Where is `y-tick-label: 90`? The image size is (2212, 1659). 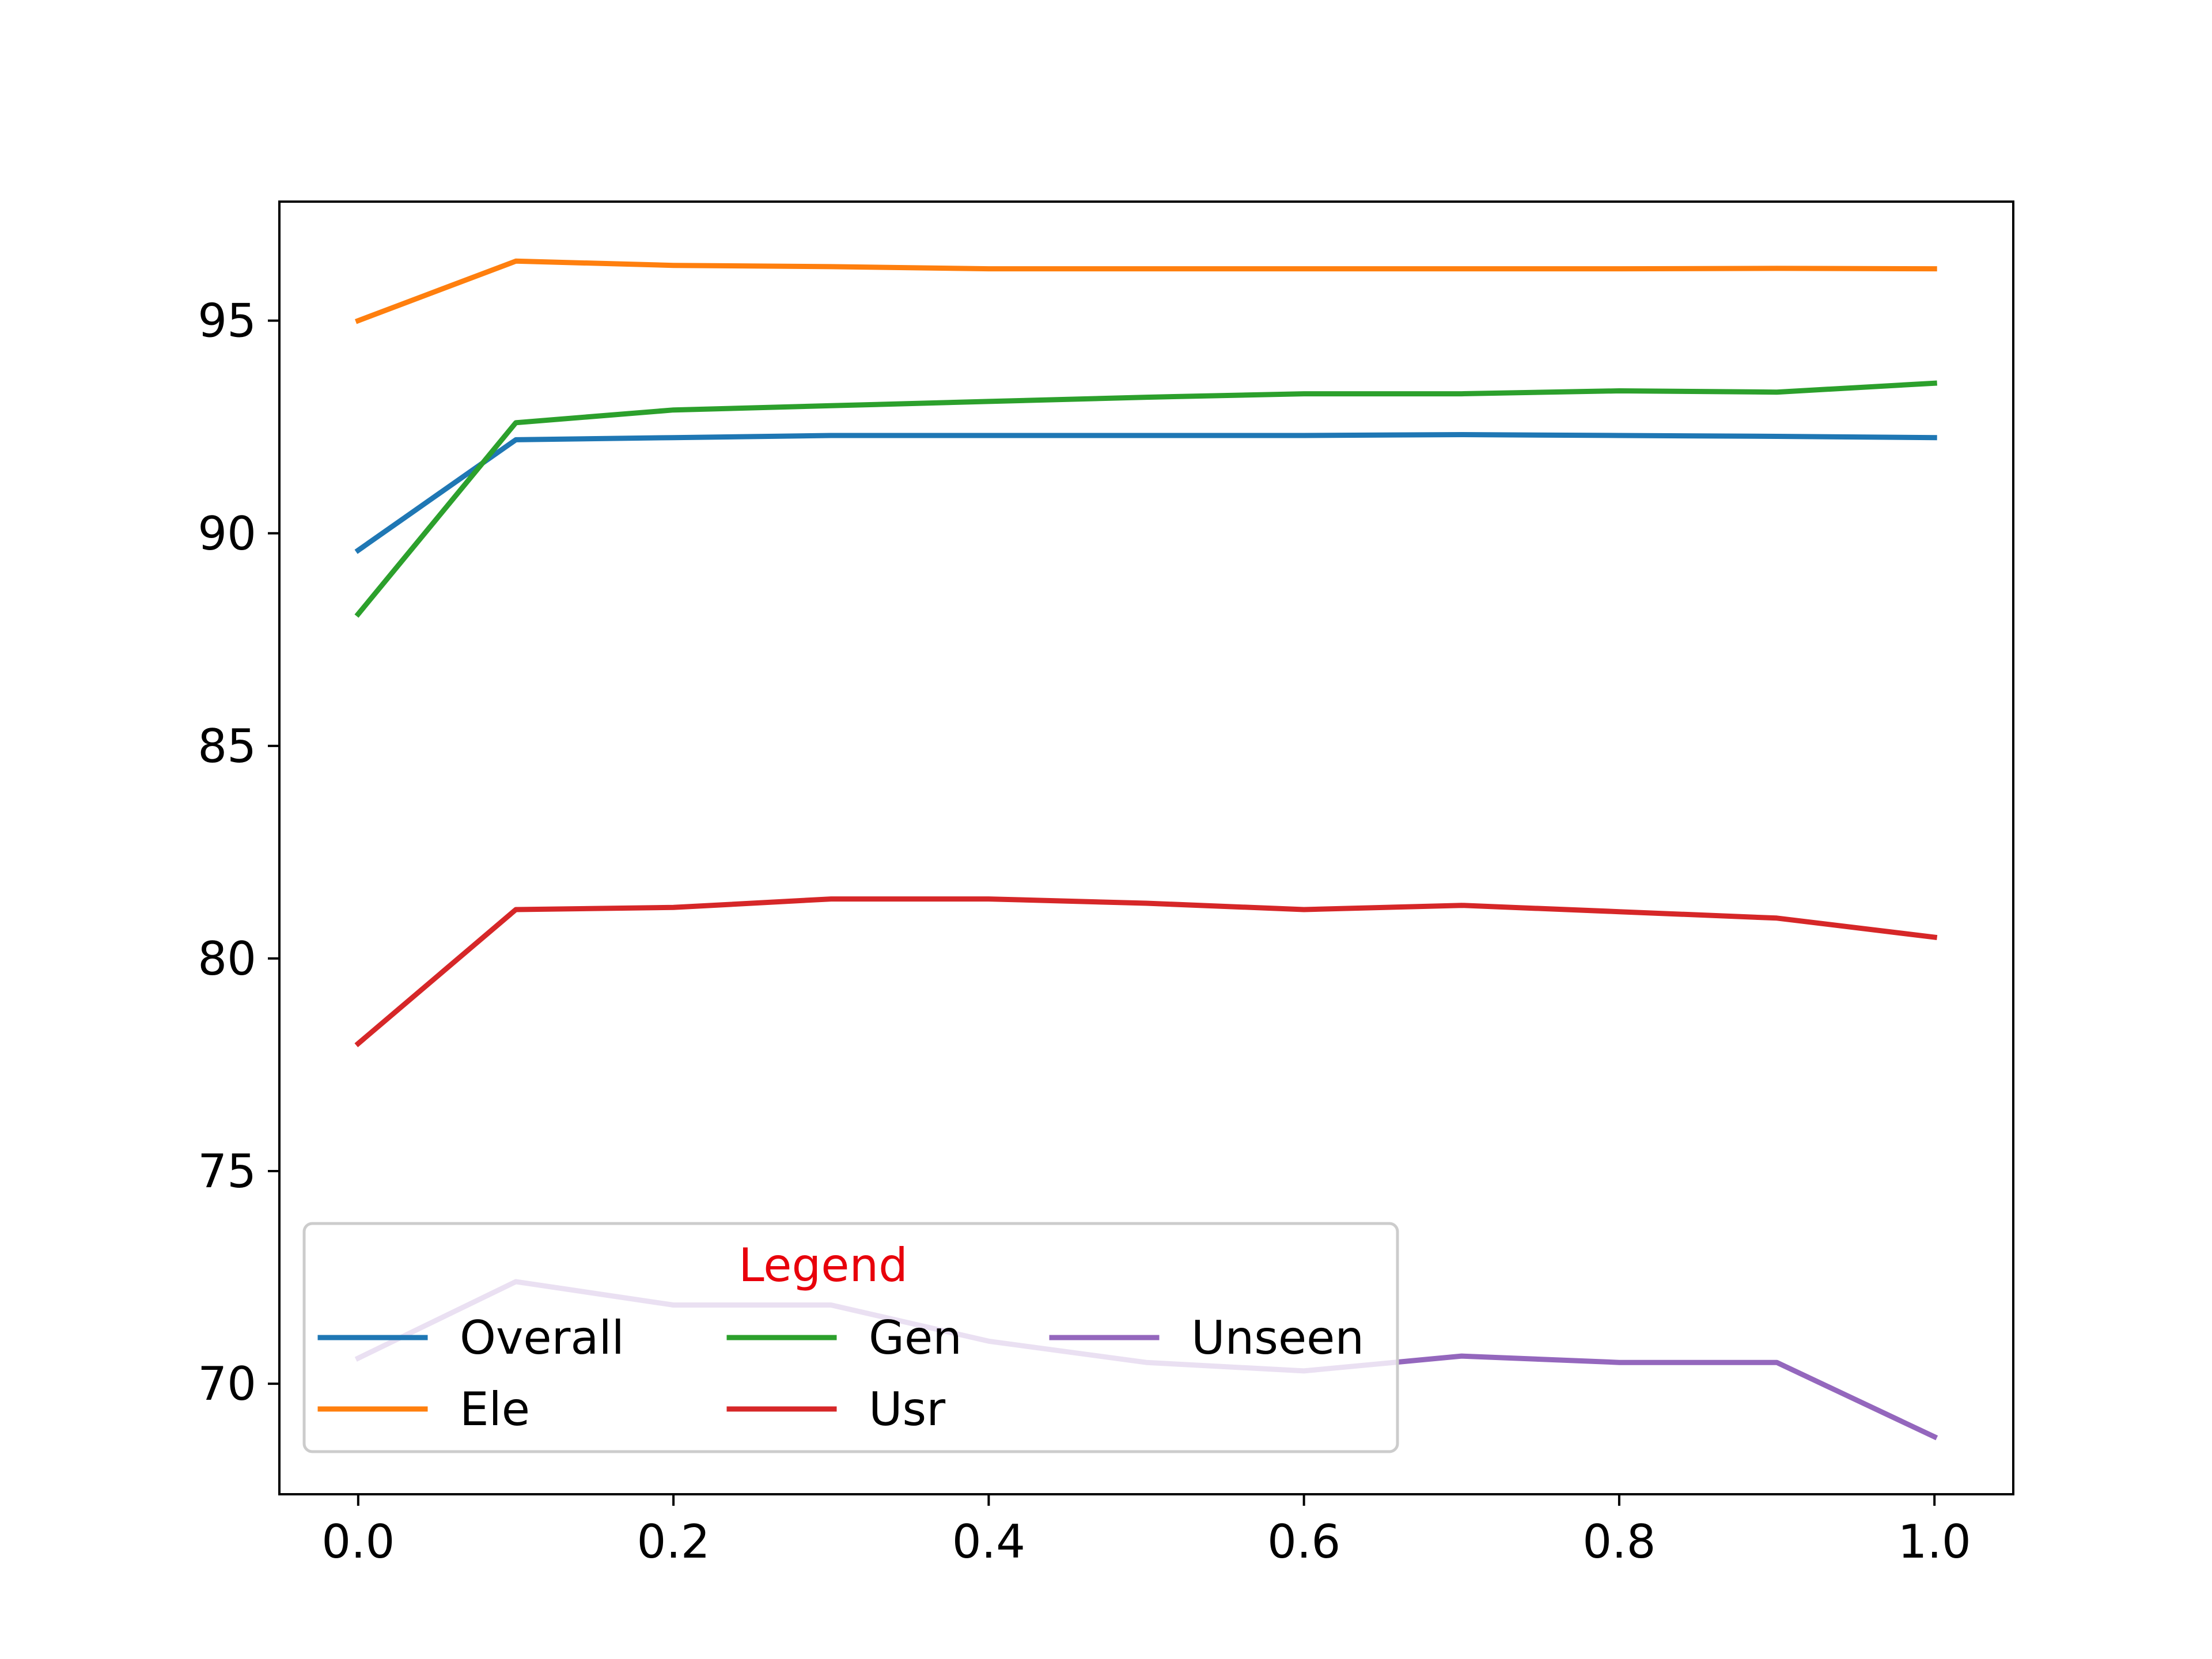
y-tick-label: 90 is located at coordinates (227, 533).